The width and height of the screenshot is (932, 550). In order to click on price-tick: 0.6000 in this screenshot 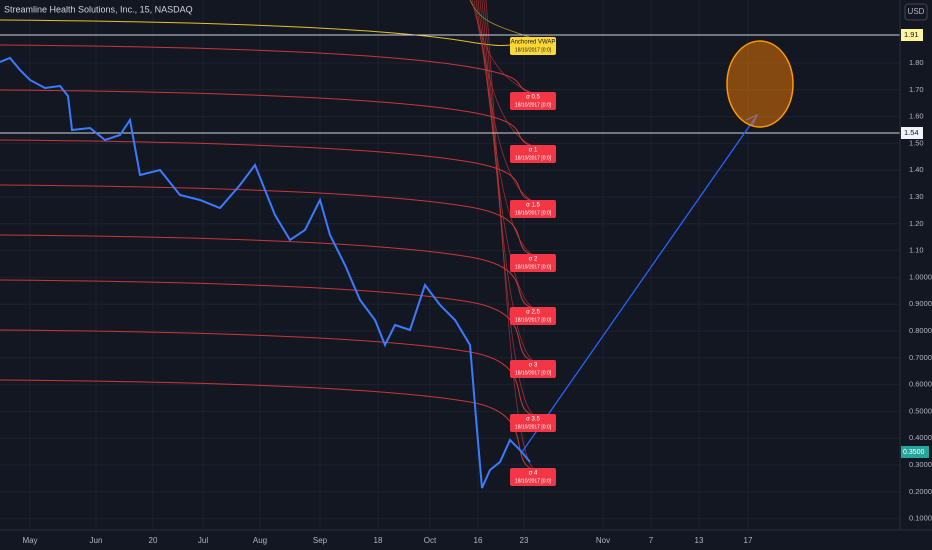, I will do `click(920, 384)`.